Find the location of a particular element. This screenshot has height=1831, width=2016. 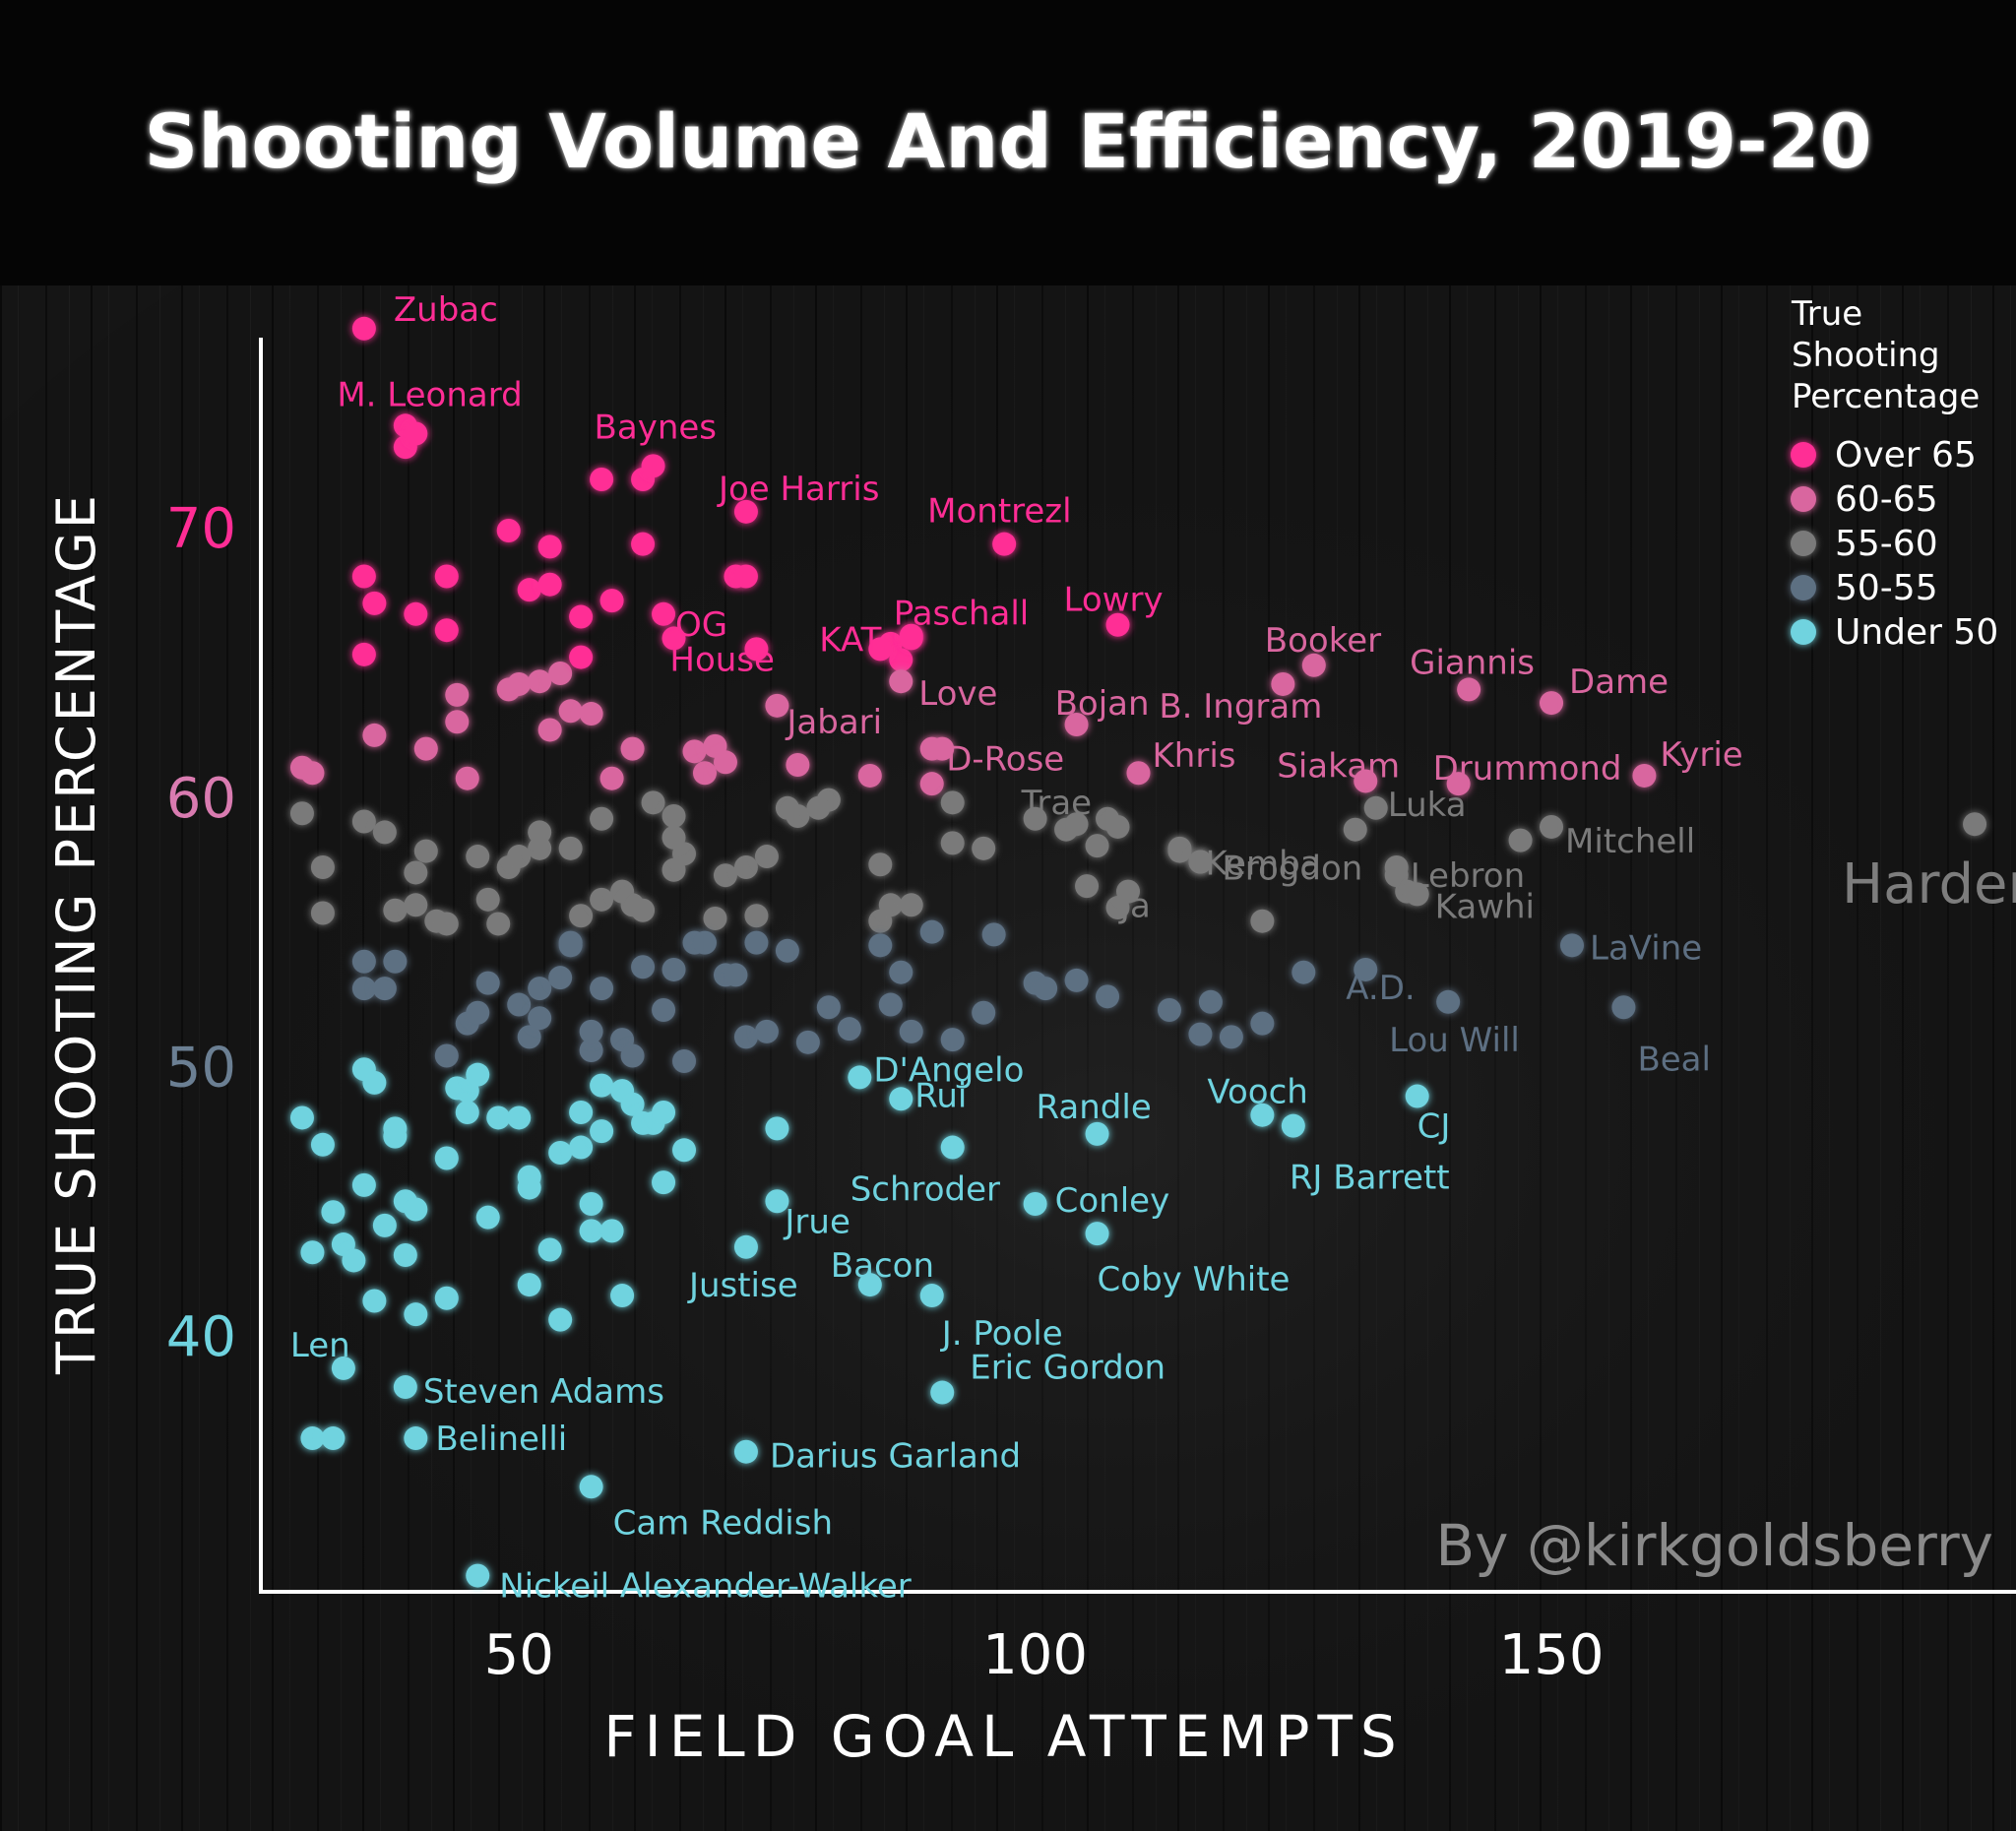

data-point-beal is located at coordinates (1623, 1007).